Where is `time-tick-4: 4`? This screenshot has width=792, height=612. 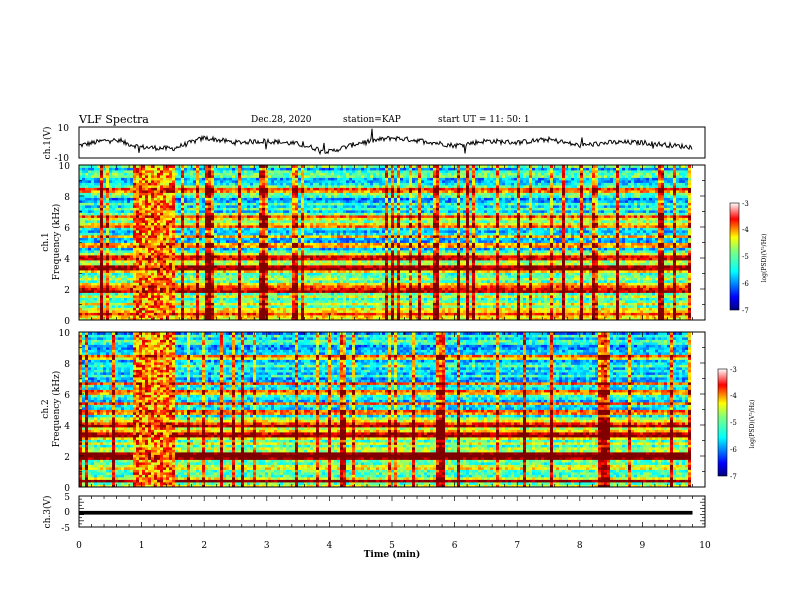
time-tick-4: 4 is located at coordinates (330, 546).